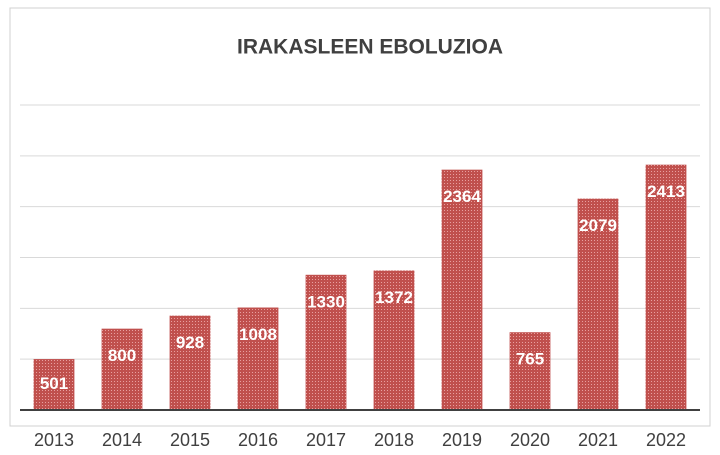 The image size is (720, 455). I want to click on x-tick-label: 2014, so click(122, 440).